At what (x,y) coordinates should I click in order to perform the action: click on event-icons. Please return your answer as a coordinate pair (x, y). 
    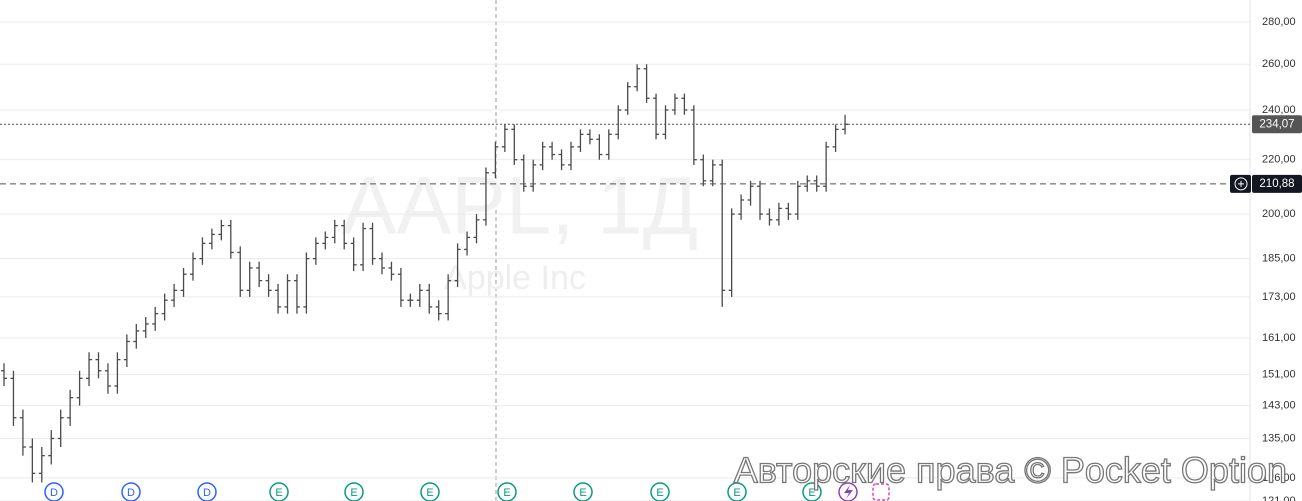
    Looking at the image, I should click on (864, 491).